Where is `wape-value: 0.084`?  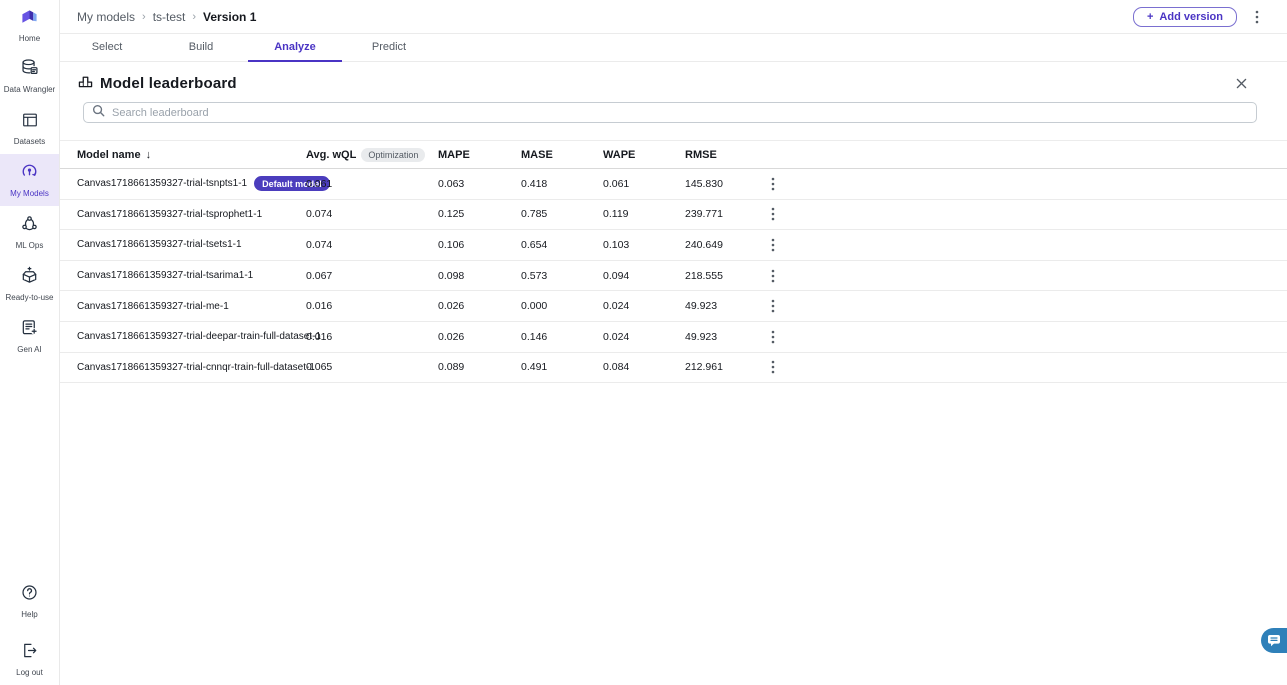 wape-value: 0.084 is located at coordinates (616, 367).